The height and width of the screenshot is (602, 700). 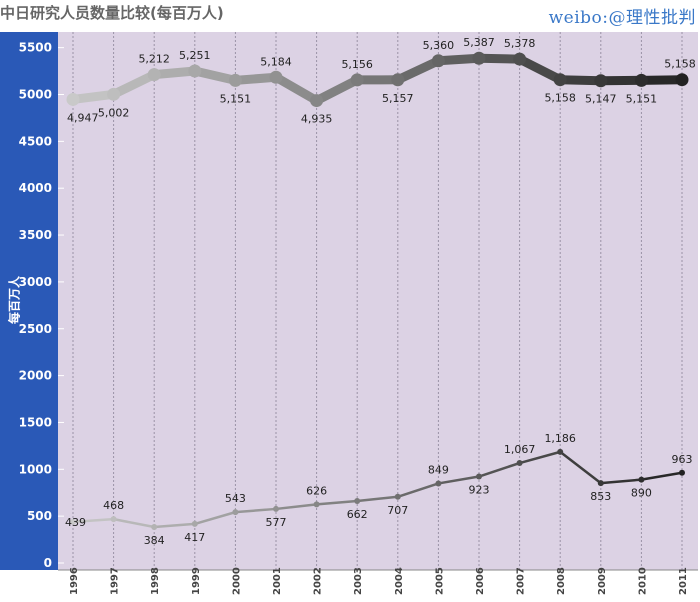 I want to click on series-1-data-label: 5,156, so click(x=357, y=64).